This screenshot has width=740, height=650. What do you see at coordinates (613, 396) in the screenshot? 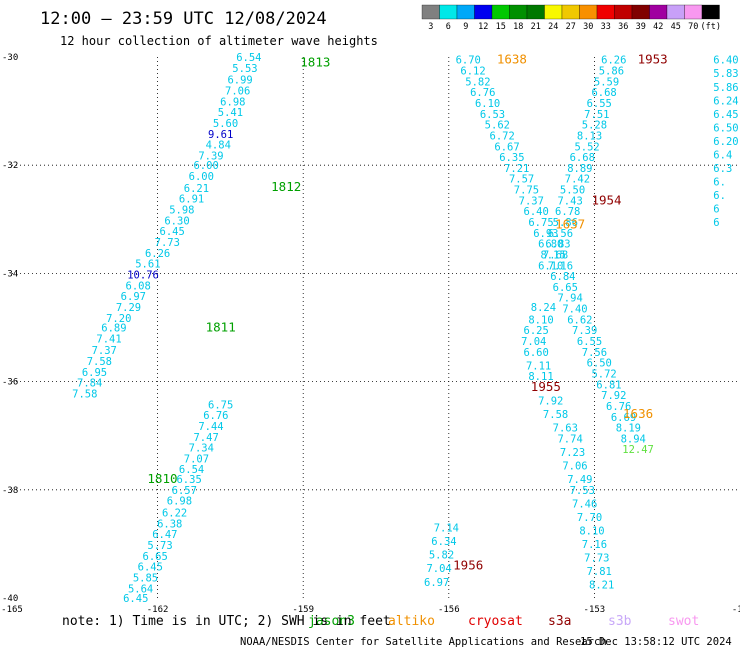
I see `data-point: 7.92` at bounding box center [613, 396].